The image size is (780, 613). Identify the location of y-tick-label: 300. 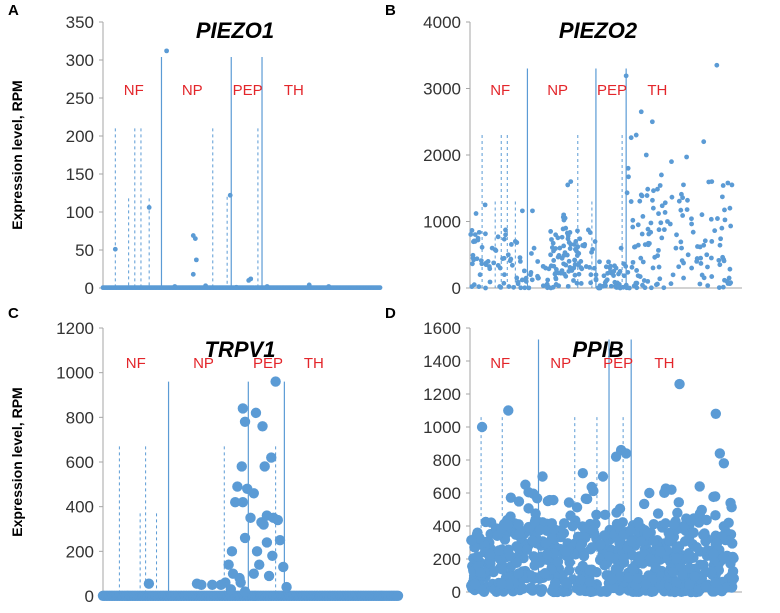
(80, 60).